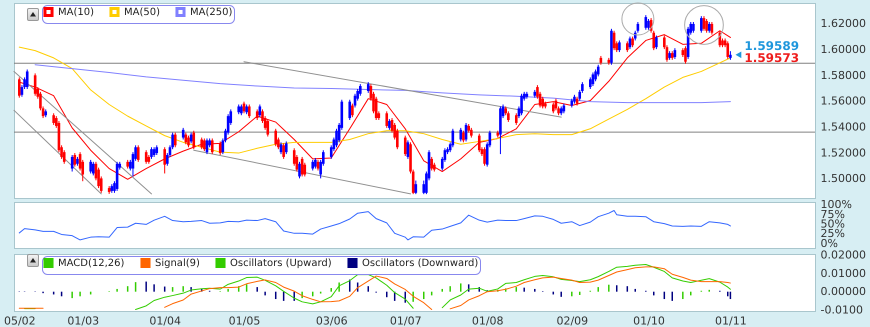 The image size is (870, 327). I want to click on annotation: 1.59573, so click(772, 58).